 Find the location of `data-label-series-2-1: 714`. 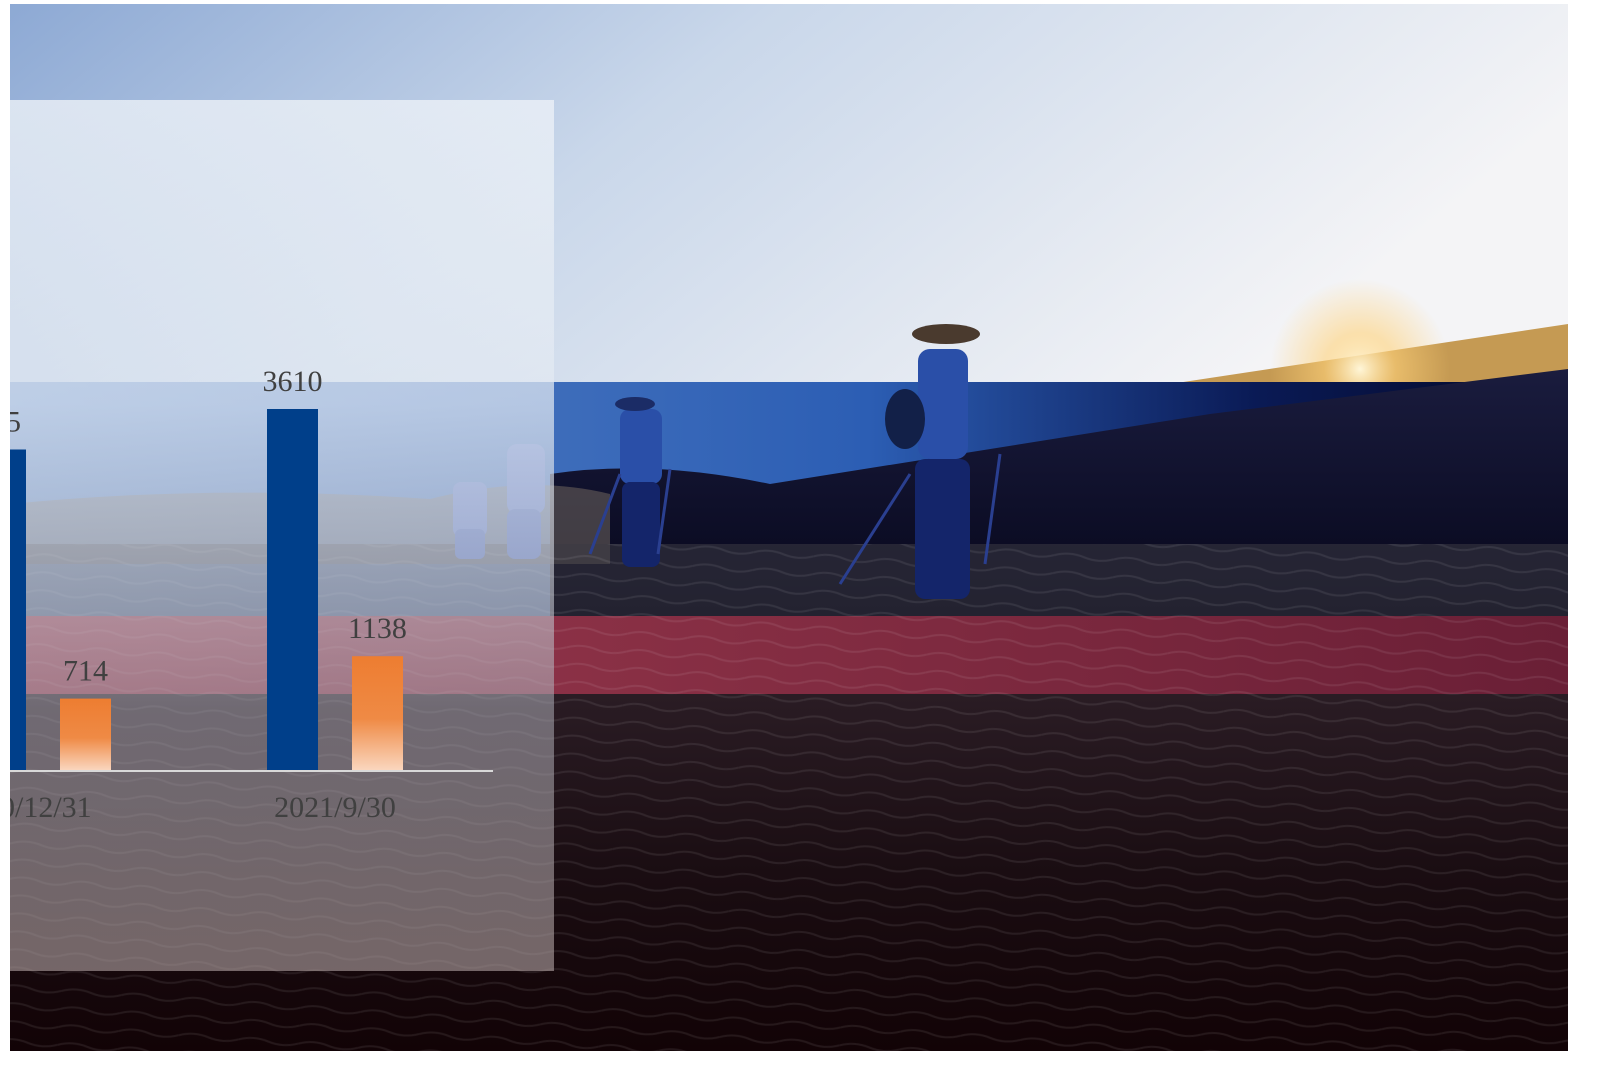

data-label-series-2-1: 714 is located at coordinates (85, 671).